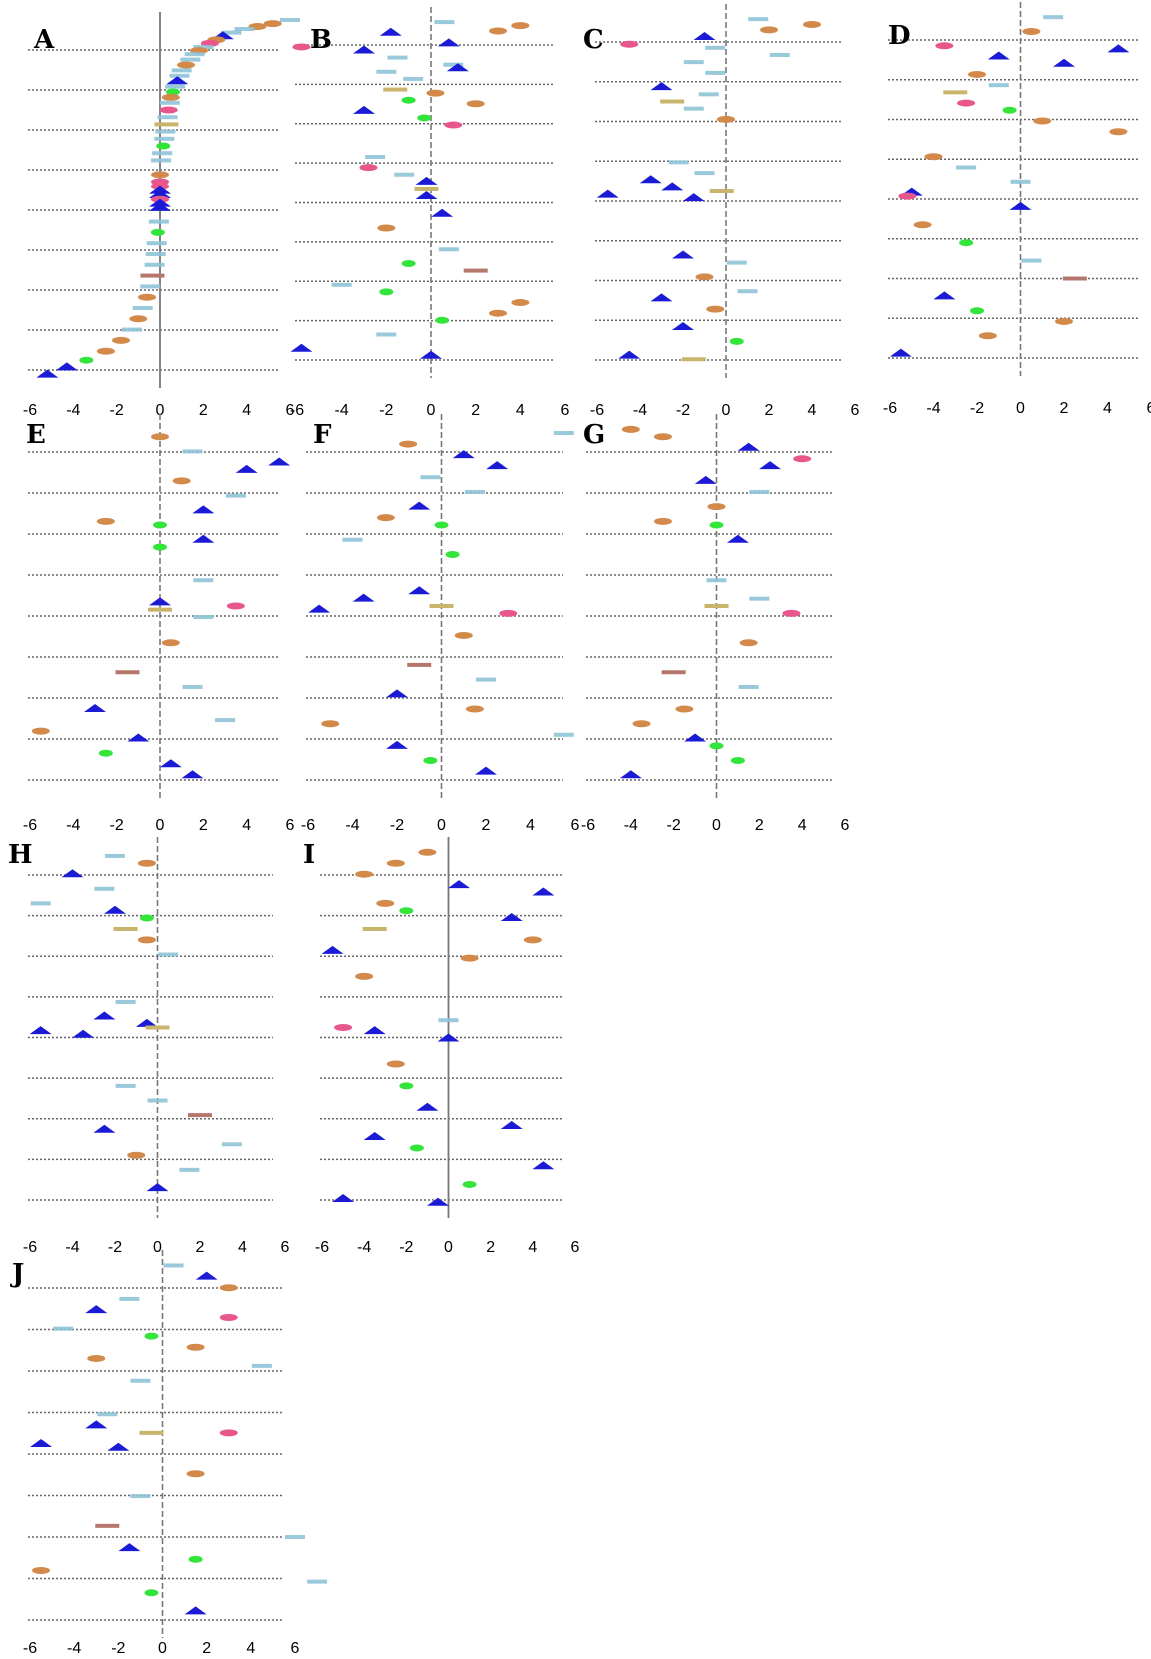  What do you see at coordinates (769, 410) in the screenshot?
I see `x-tick-label: 2` at bounding box center [769, 410].